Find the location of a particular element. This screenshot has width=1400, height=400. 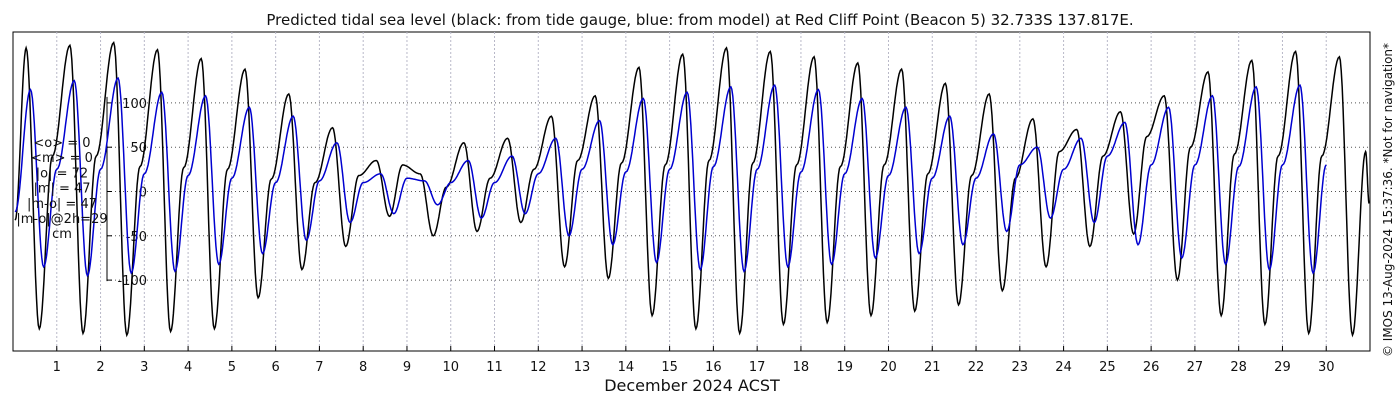

x-tick-label: 10 is located at coordinates (450, 367).